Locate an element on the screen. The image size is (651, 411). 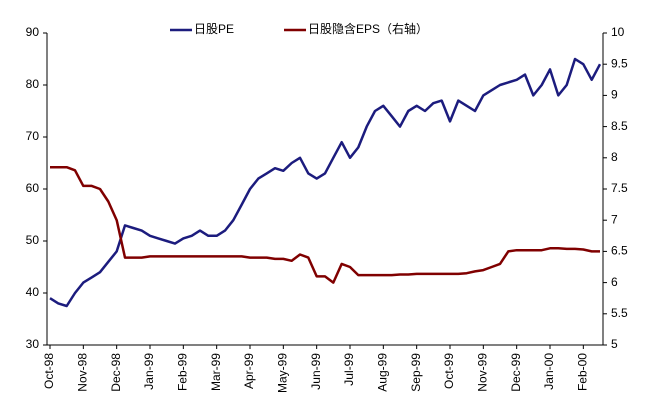
y-tick-label: 40 is located at coordinates (33, 292).